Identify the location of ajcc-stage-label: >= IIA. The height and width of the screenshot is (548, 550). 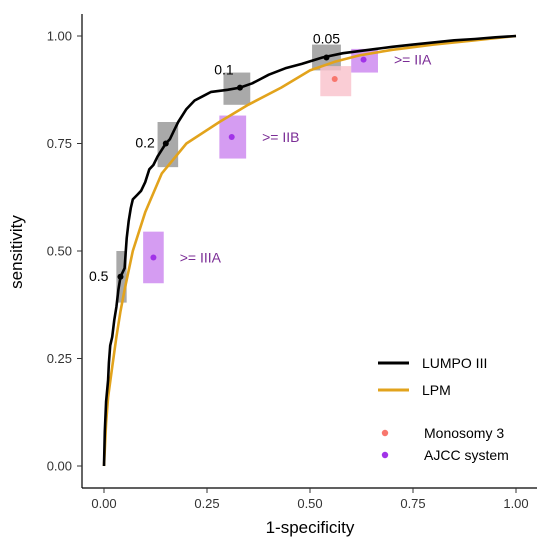
(413, 60).